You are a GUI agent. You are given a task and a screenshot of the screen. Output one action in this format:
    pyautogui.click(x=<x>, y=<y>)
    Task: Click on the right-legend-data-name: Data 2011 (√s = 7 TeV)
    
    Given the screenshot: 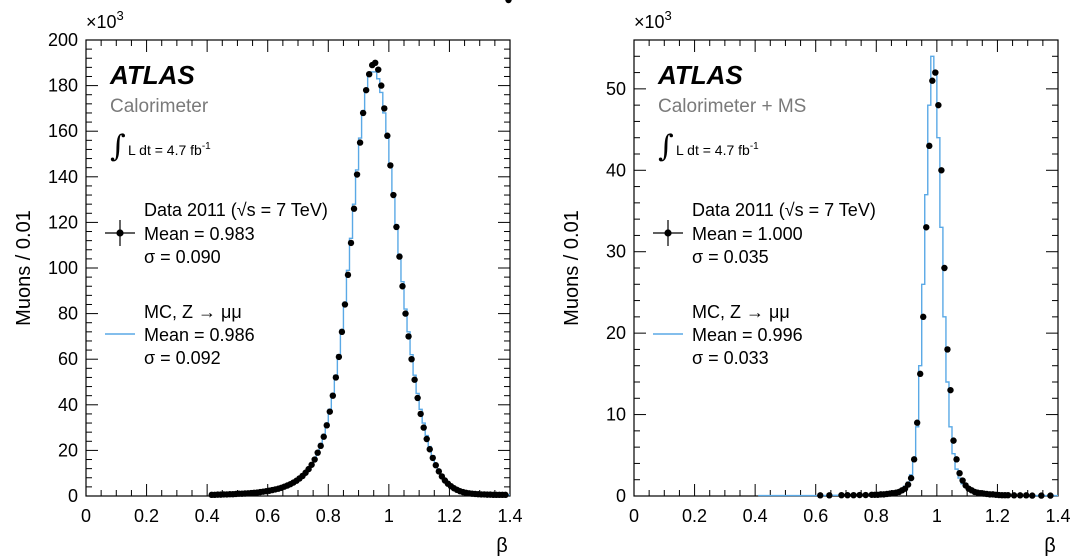 What is the action you would take?
    pyautogui.click(x=784, y=210)
    